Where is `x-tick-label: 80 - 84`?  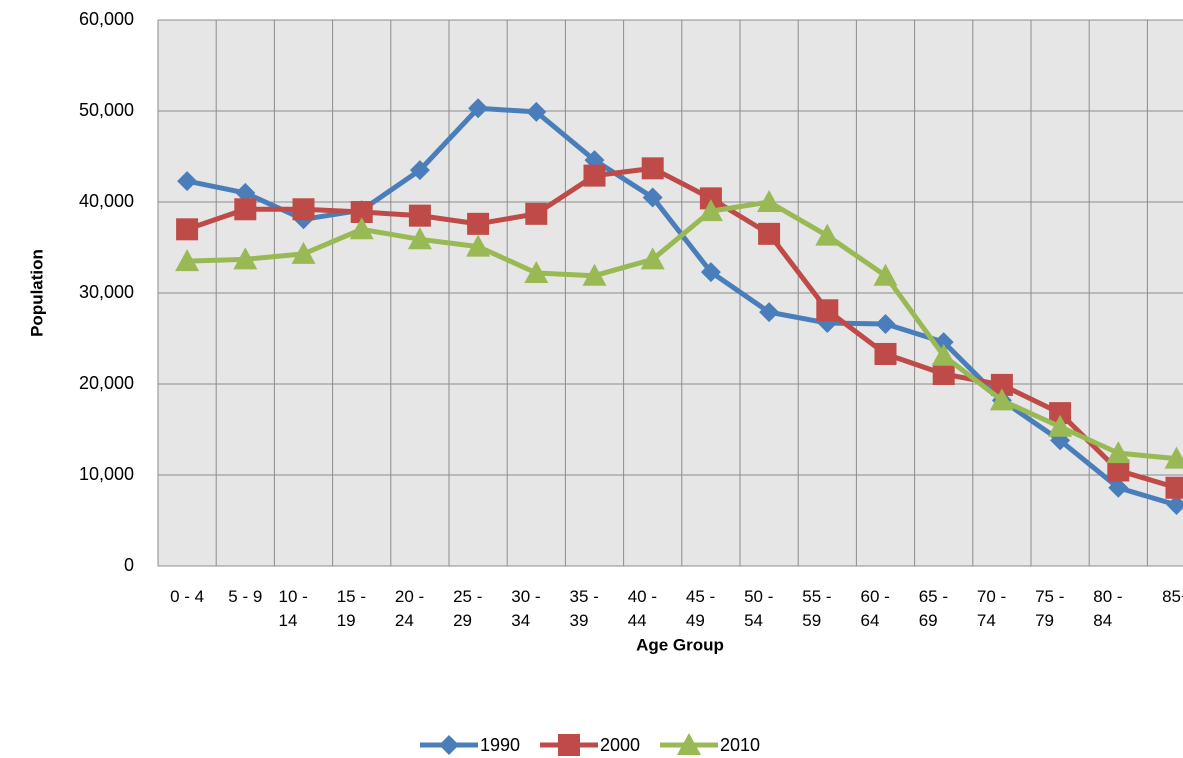 x-tick-label: 80 - 84 is located at coordinates (1118, 609).